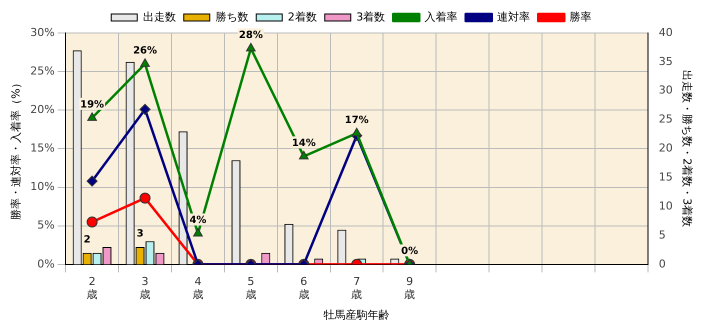  Describe the element at coordinates (302, 17) in the screenshot. I see `legend-label: 2着数` at that location.